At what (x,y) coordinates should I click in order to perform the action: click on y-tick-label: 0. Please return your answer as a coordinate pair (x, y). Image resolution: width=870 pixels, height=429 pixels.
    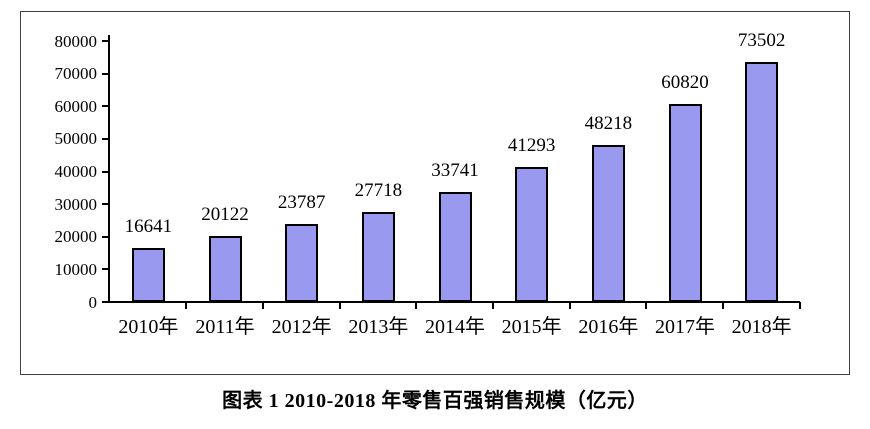
    Looking at the image, I should click on (93, 302).